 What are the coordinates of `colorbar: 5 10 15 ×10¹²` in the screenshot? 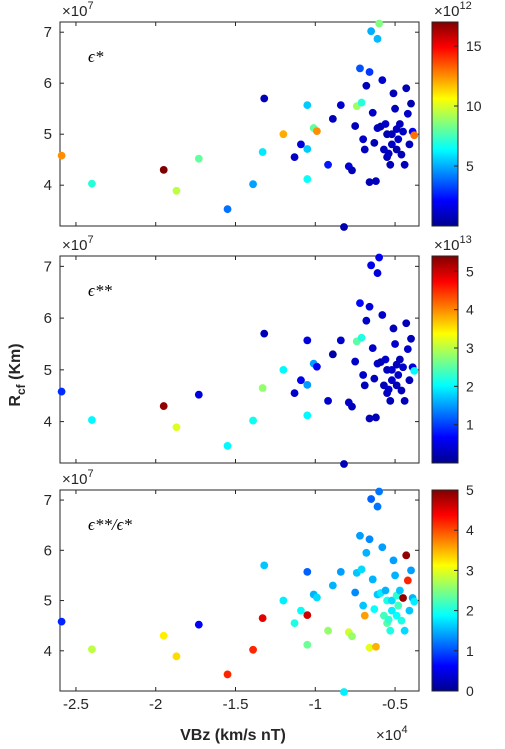 It's located at (456, 113).